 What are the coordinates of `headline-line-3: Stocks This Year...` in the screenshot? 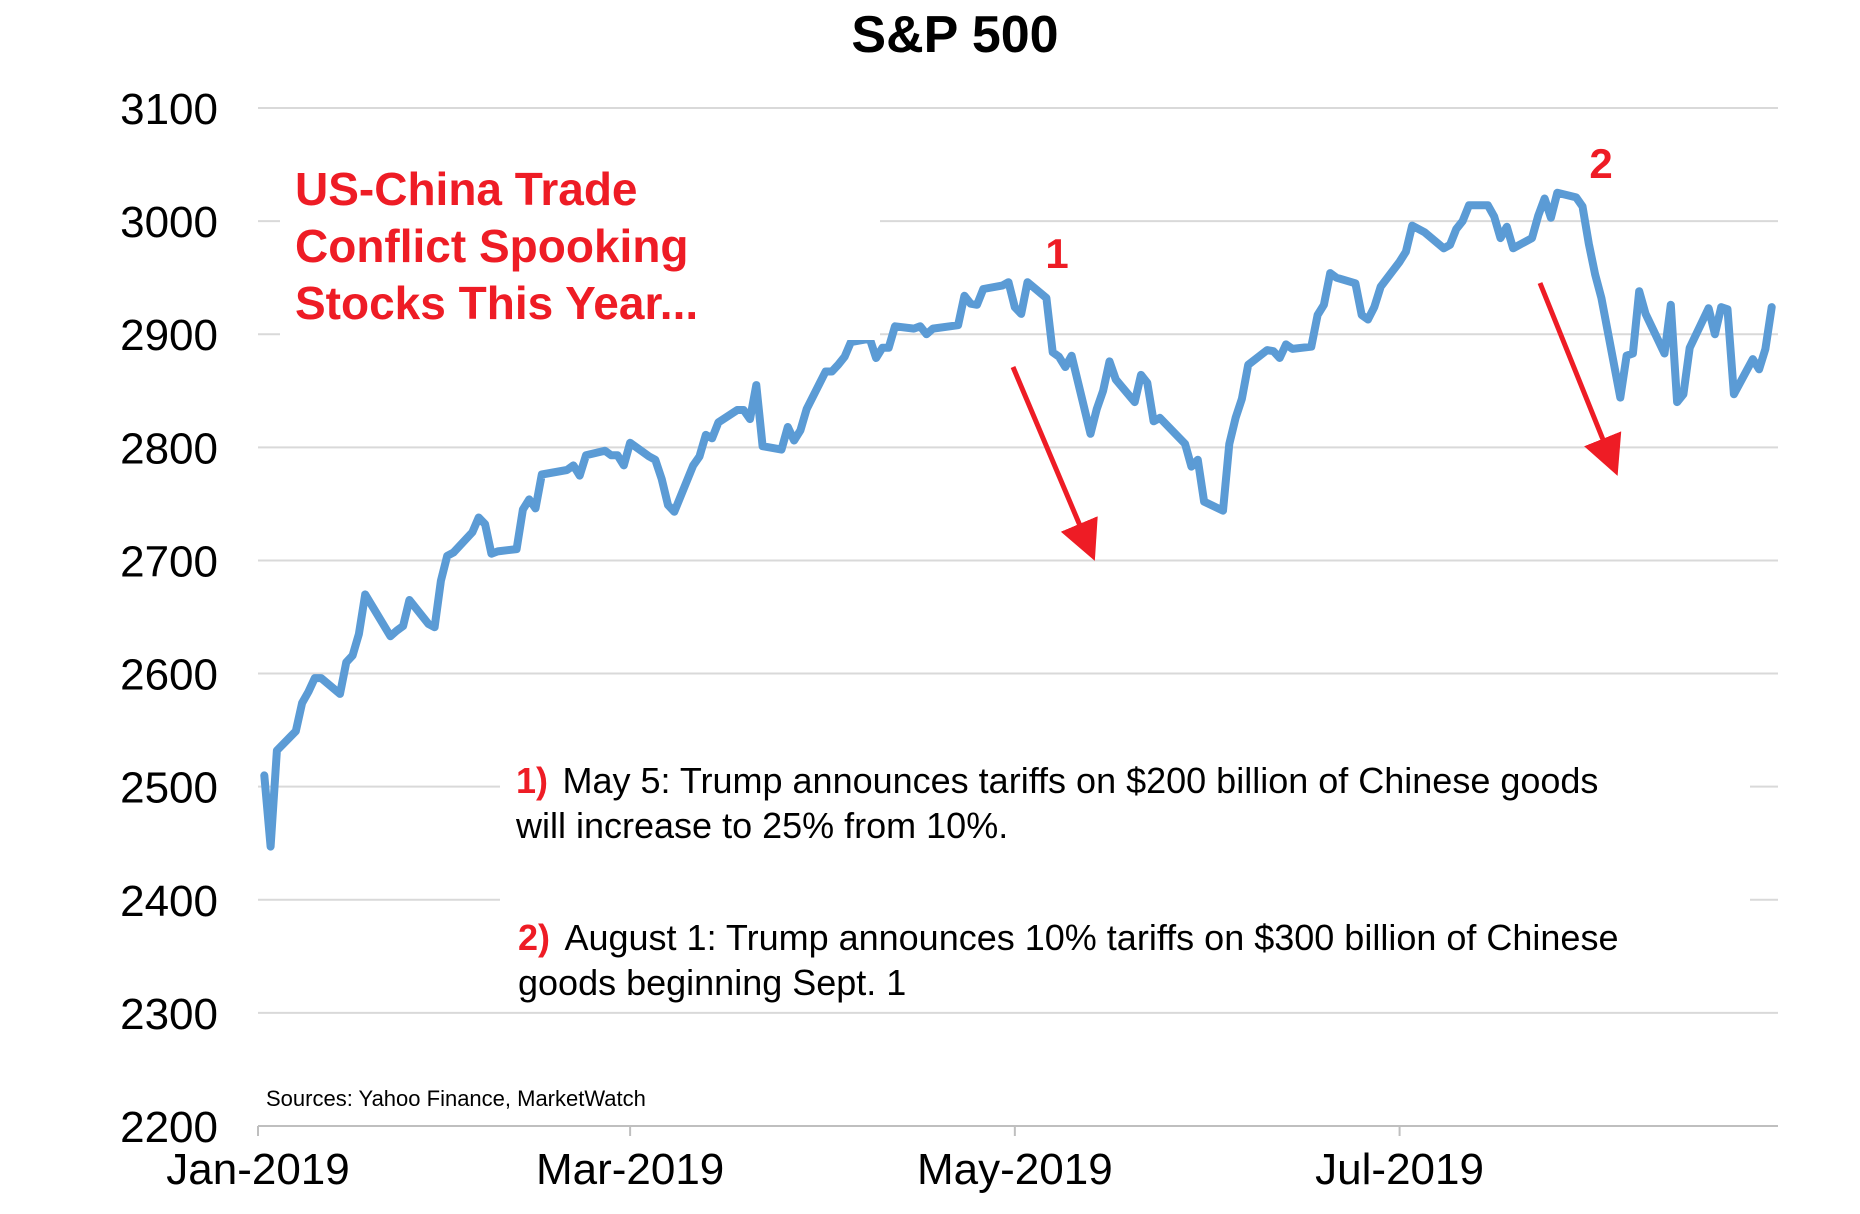 It's located at (496, 303).